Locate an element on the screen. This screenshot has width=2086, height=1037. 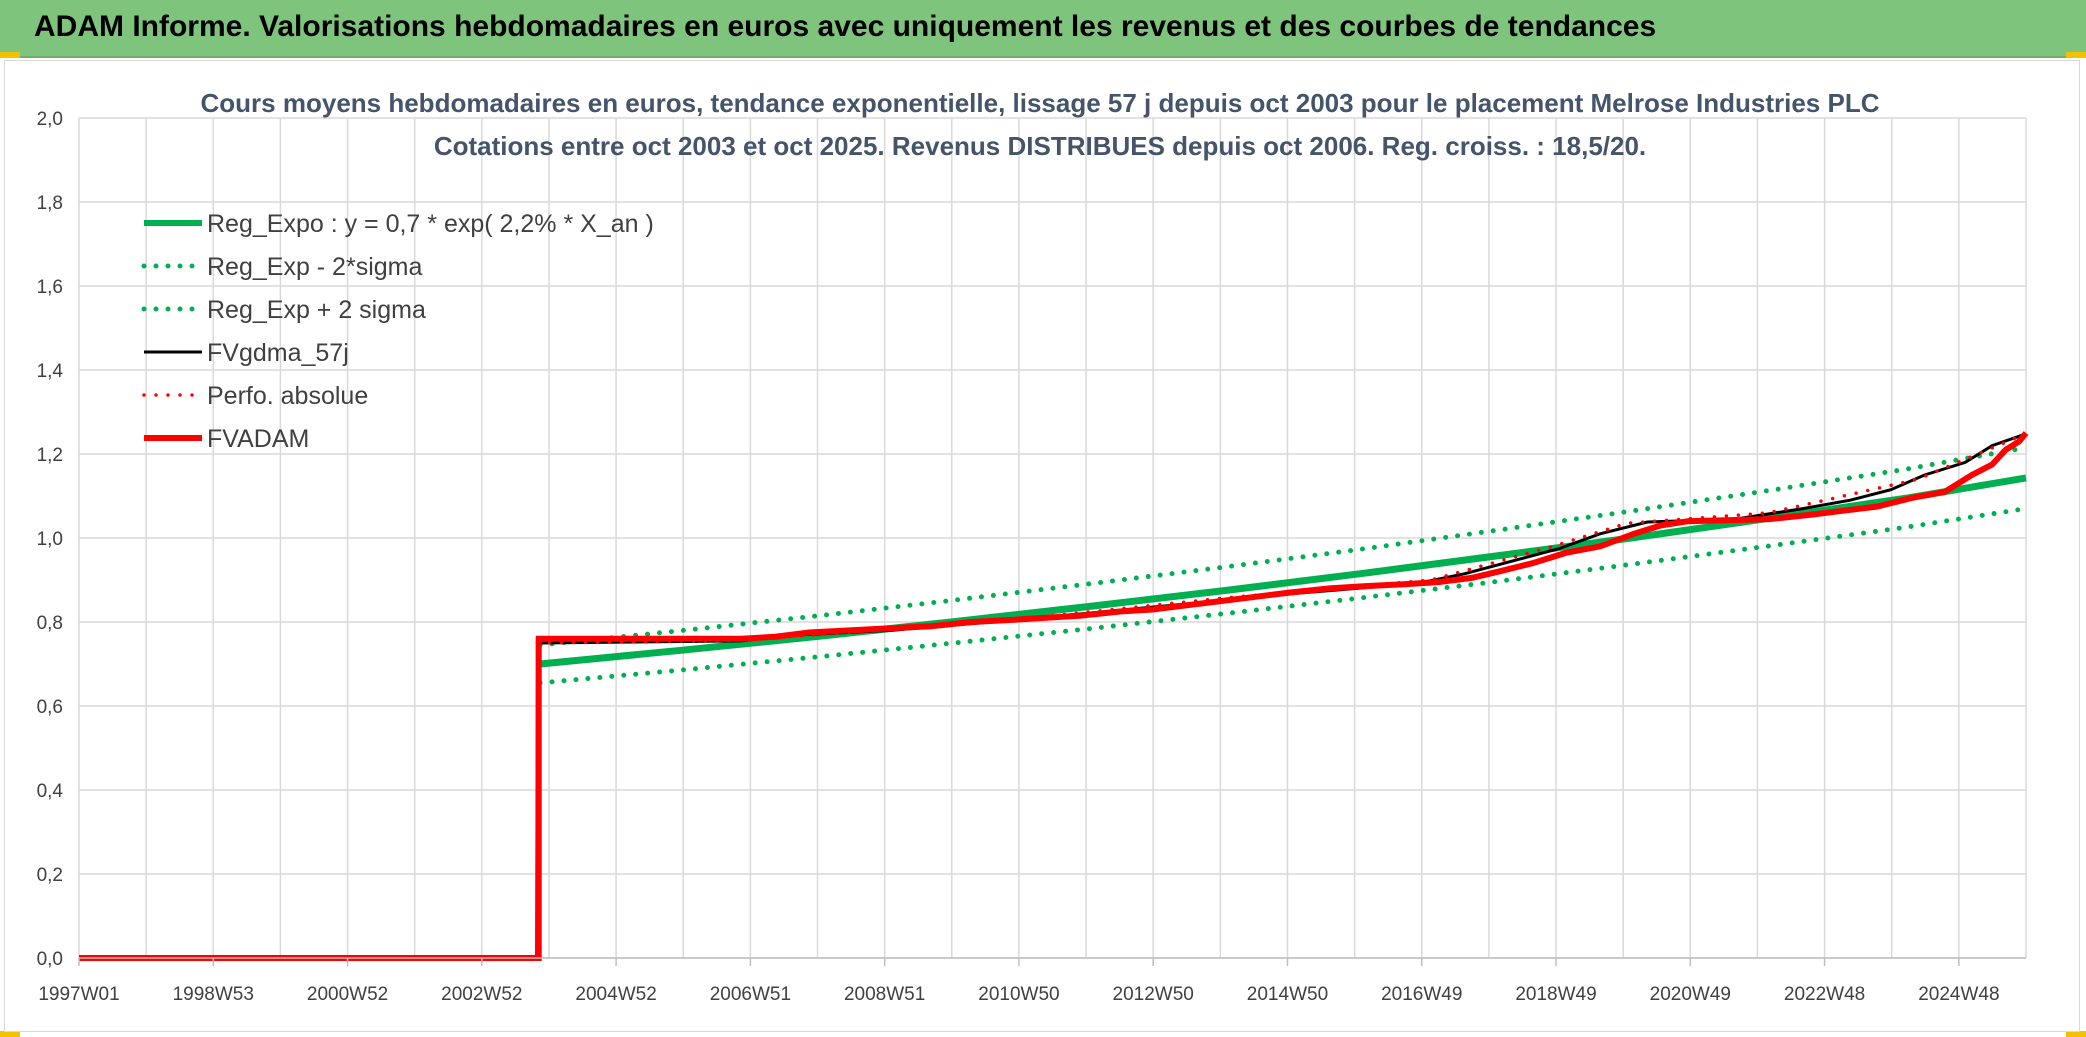
x-tick-label: 2010W50 is located at coordinates (1018, 994).